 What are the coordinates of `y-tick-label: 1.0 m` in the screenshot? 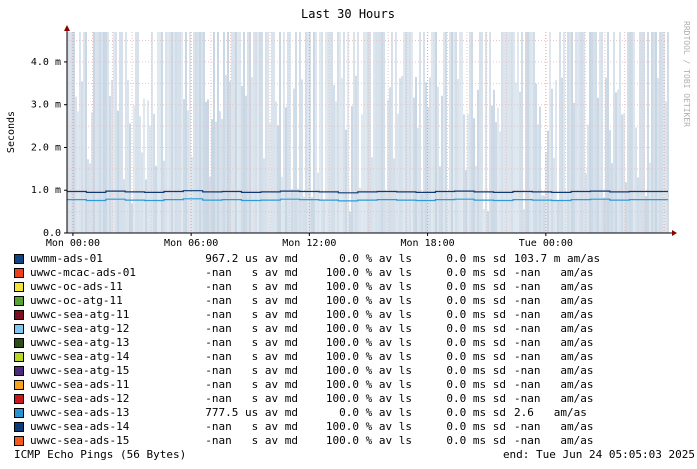 It's located at (46, 190).